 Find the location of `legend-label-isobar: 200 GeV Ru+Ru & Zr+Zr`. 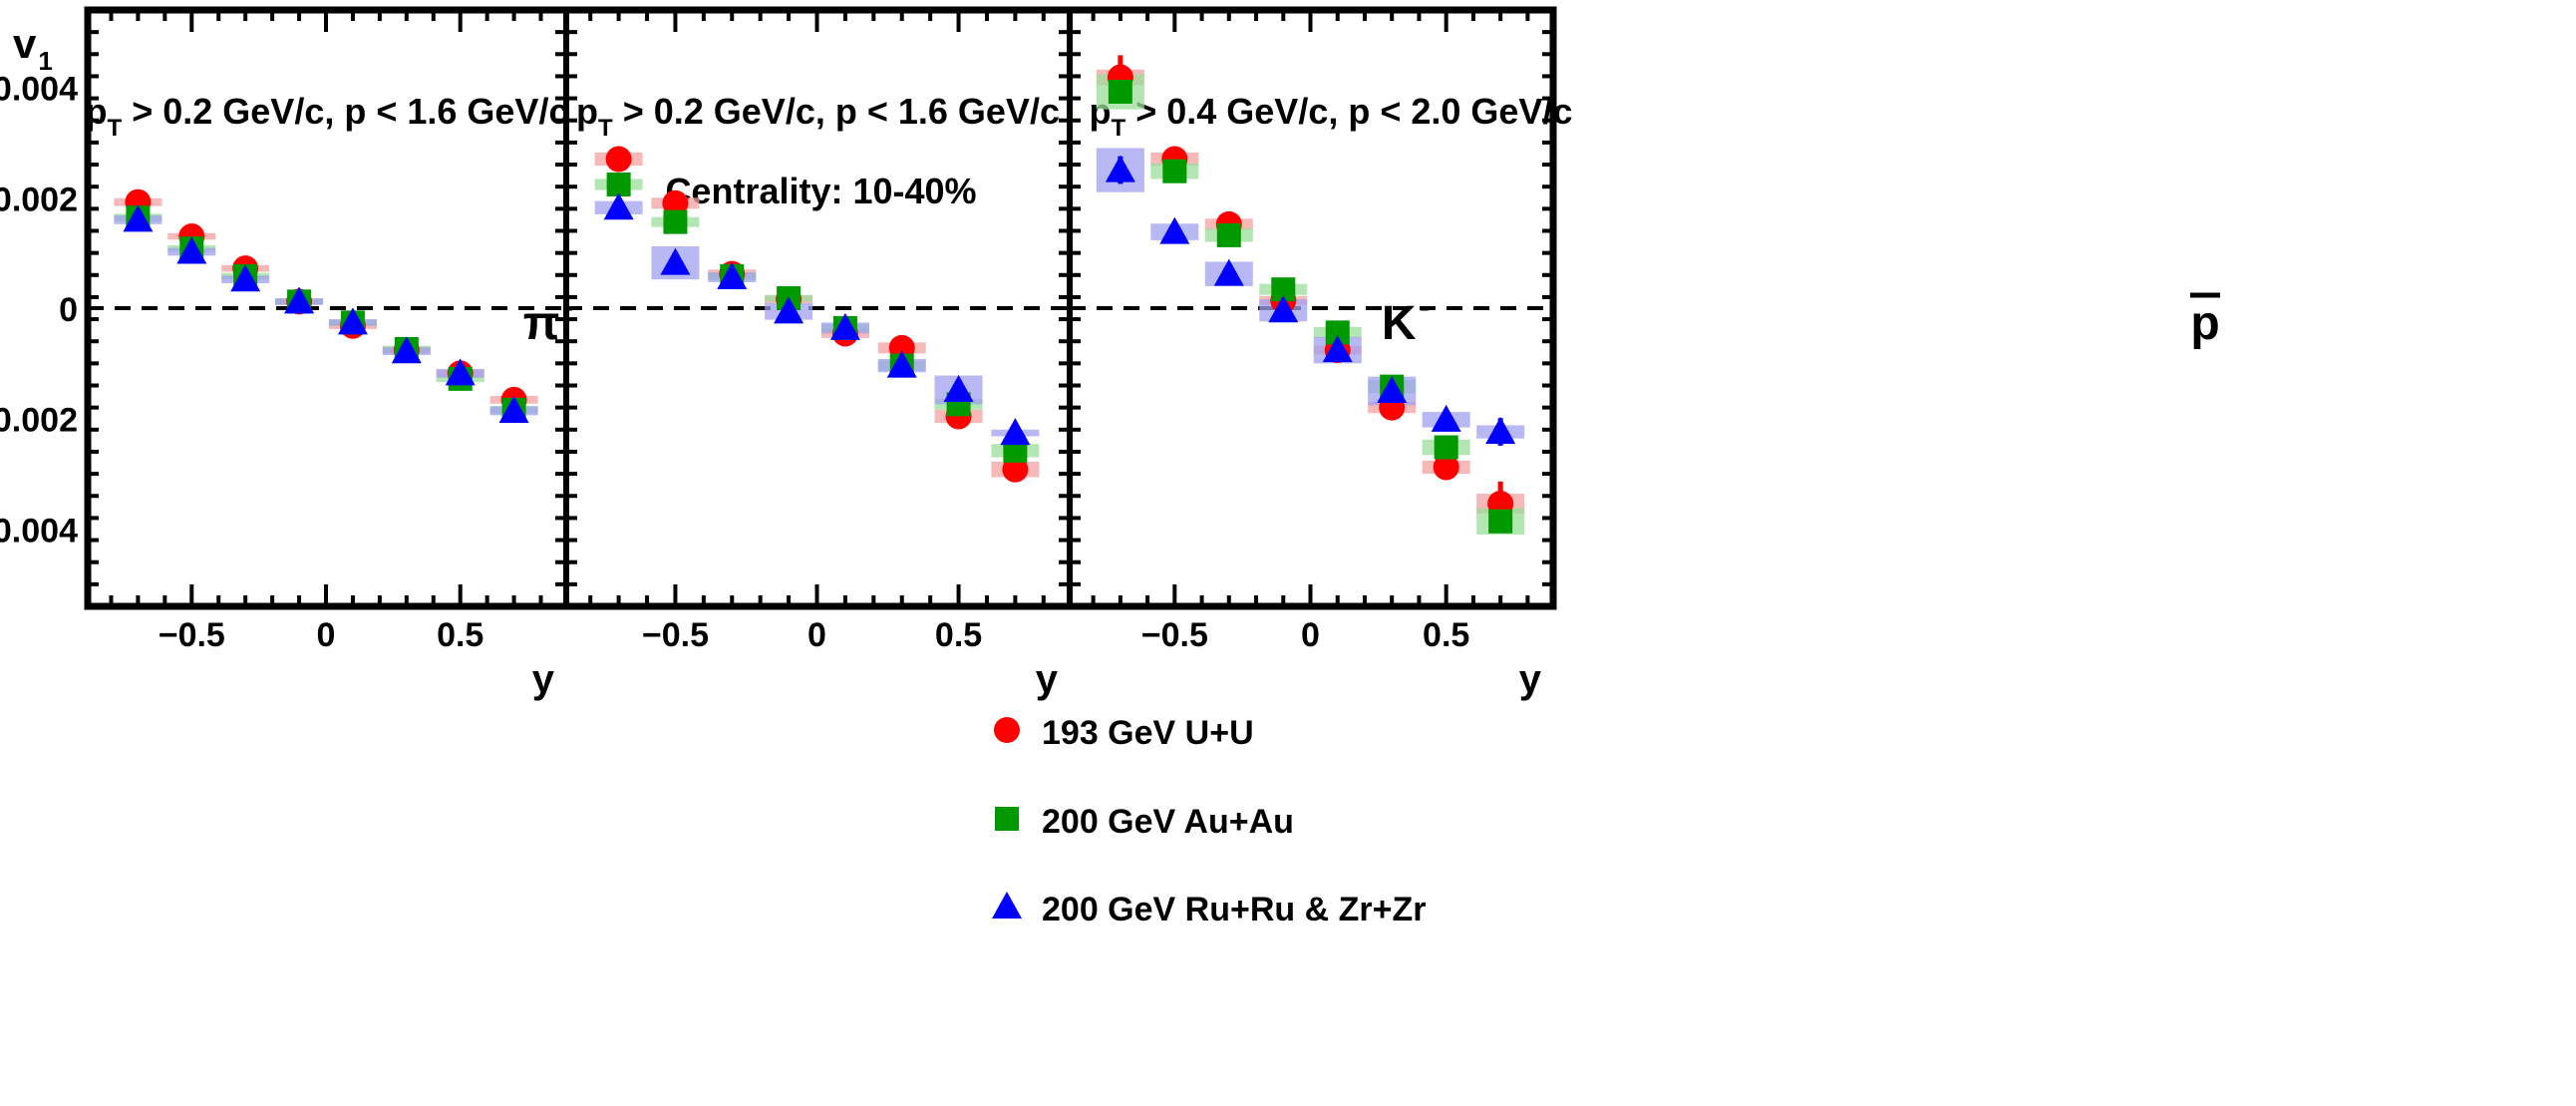

legend-label-isobar: 200 GeV Ru+Ru & Zr+Zr is located at coordinates (1234, 909).